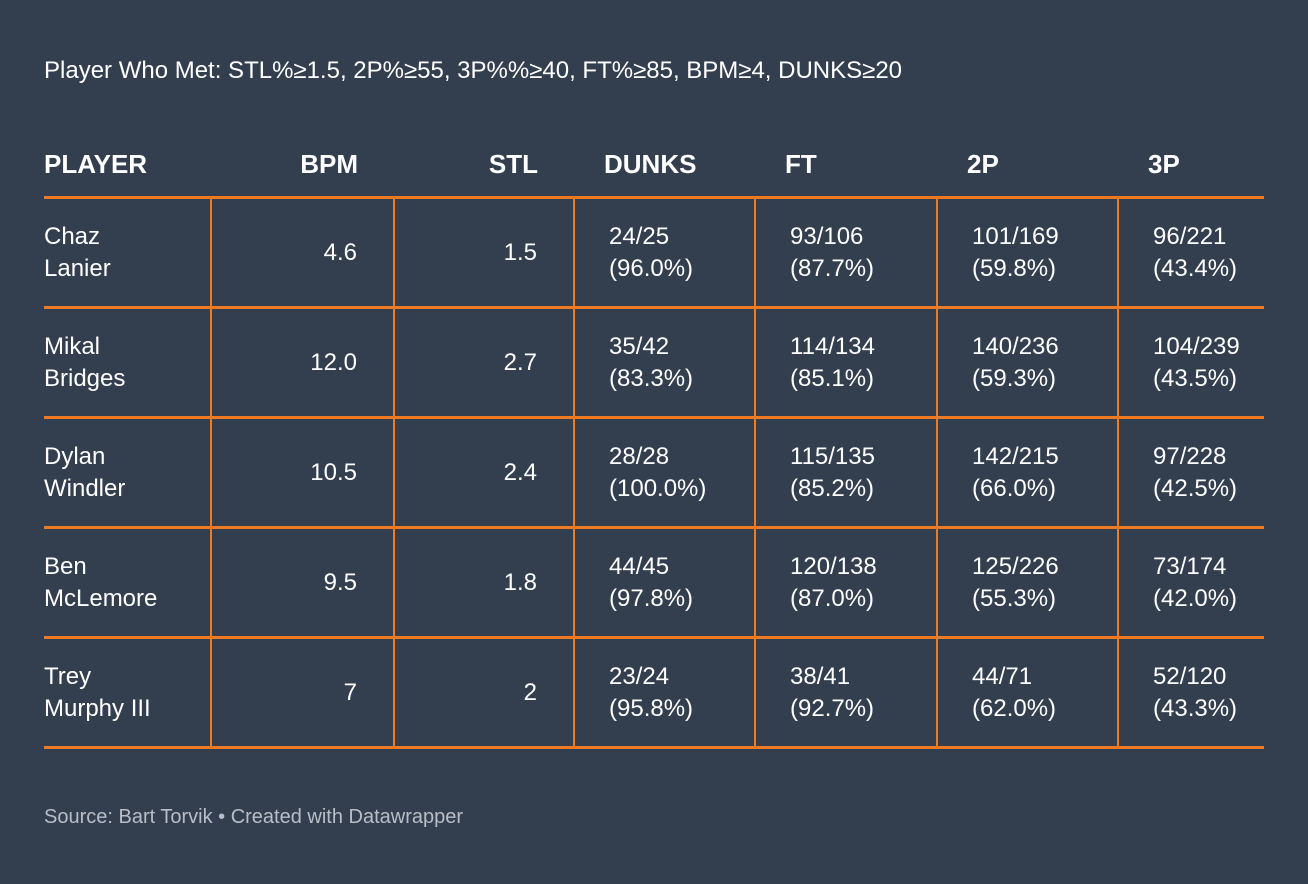 This screenshot has width=1308, height=884. I want to click on column-header-ft: FT, so click(846, 166).